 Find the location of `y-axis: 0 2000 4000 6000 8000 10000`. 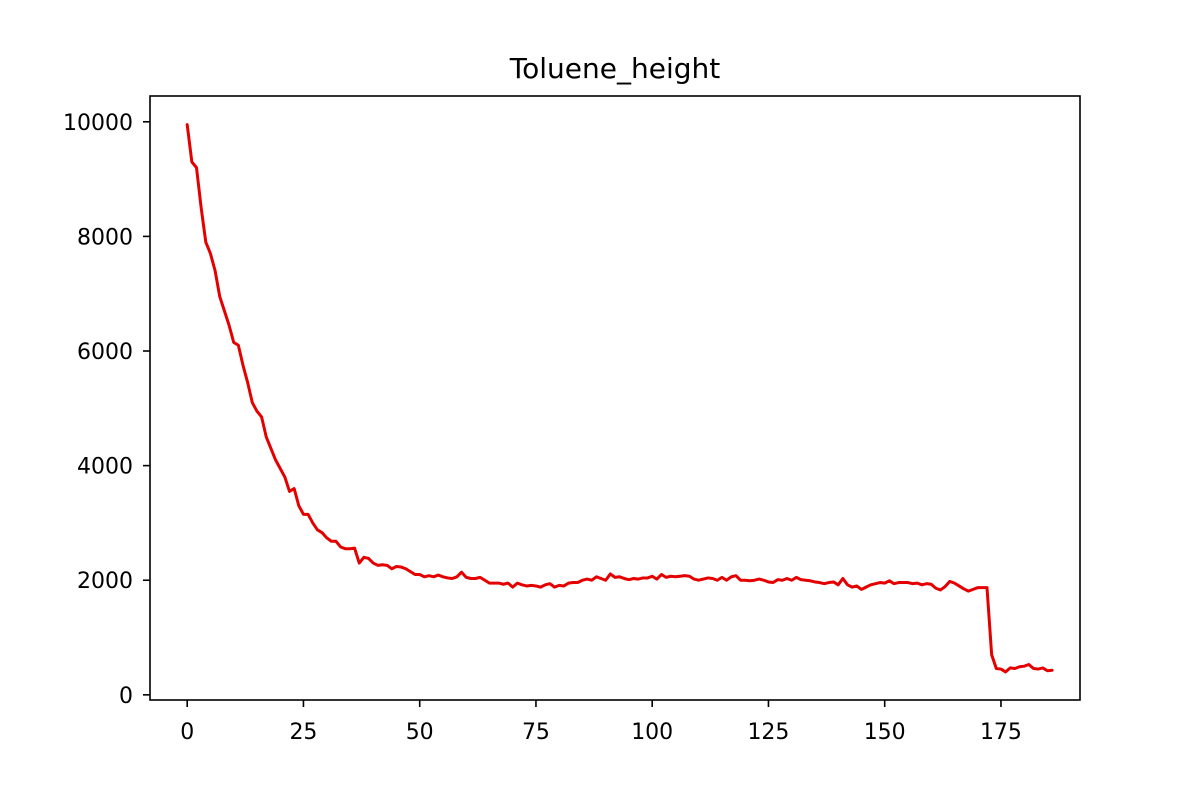

y-axis: 0 2000 4000 6000 8000 10000 is located at coordinates (106, 410).